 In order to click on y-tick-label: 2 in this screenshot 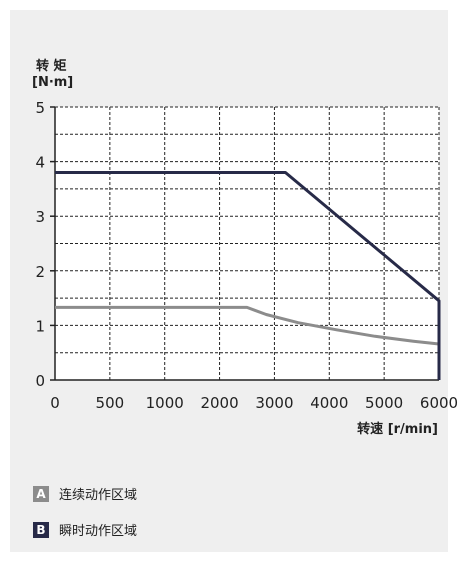, I will do `click(40, 272)`.